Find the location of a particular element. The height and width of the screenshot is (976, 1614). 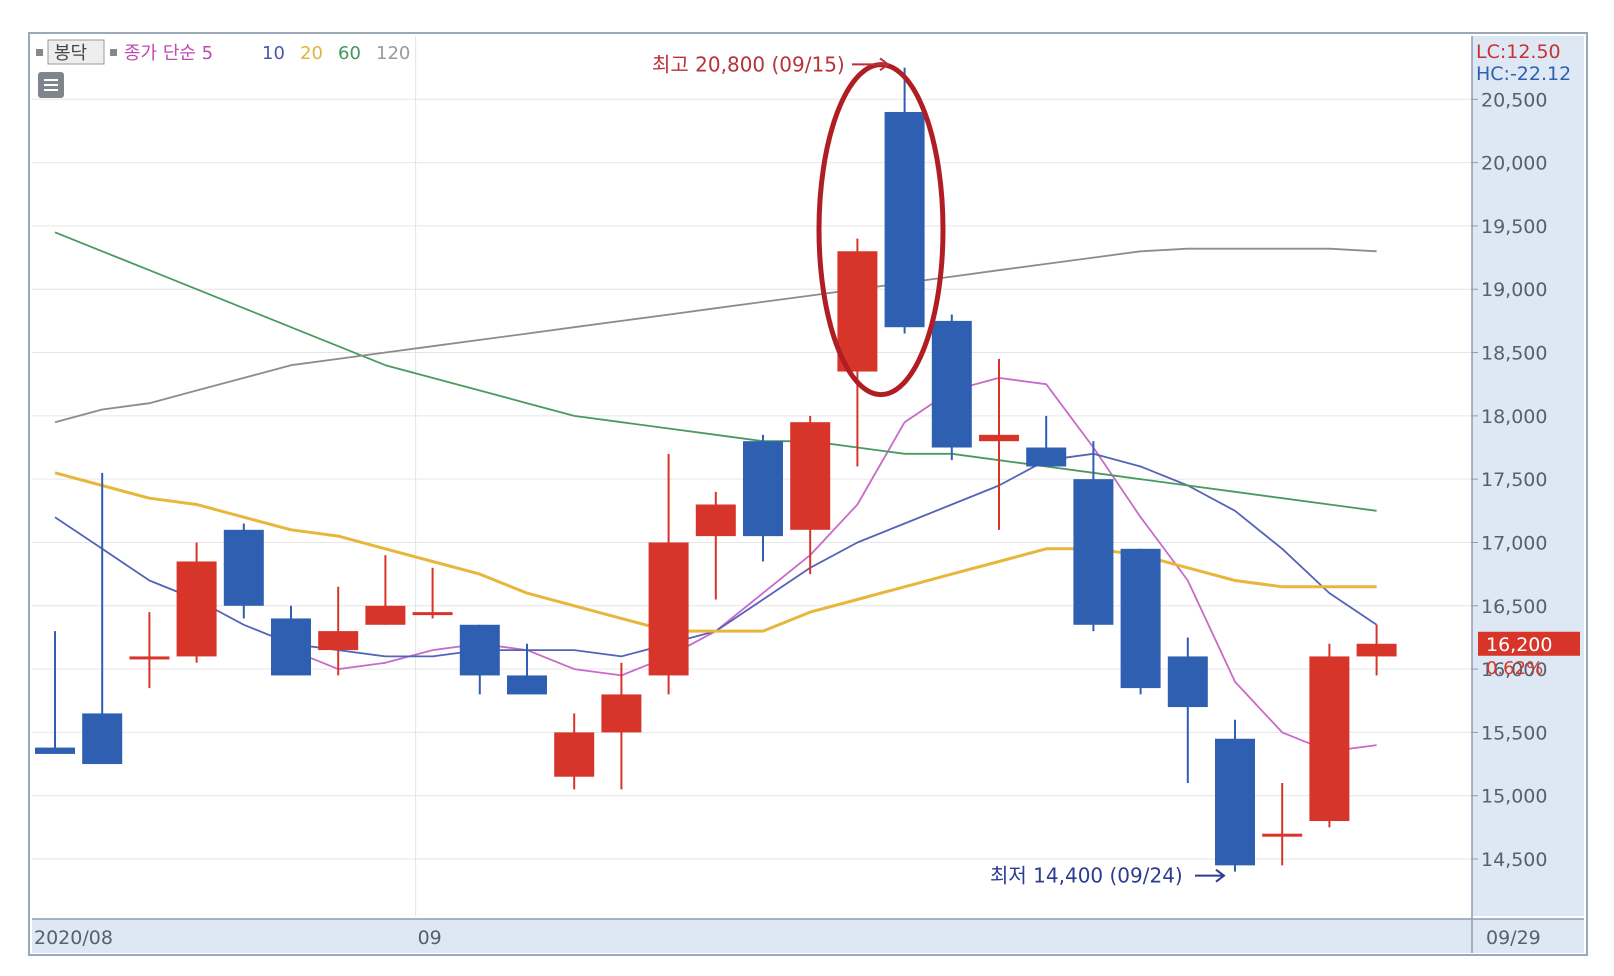

y-tick-label: 18,500 is located at coordinates (1514, 354).